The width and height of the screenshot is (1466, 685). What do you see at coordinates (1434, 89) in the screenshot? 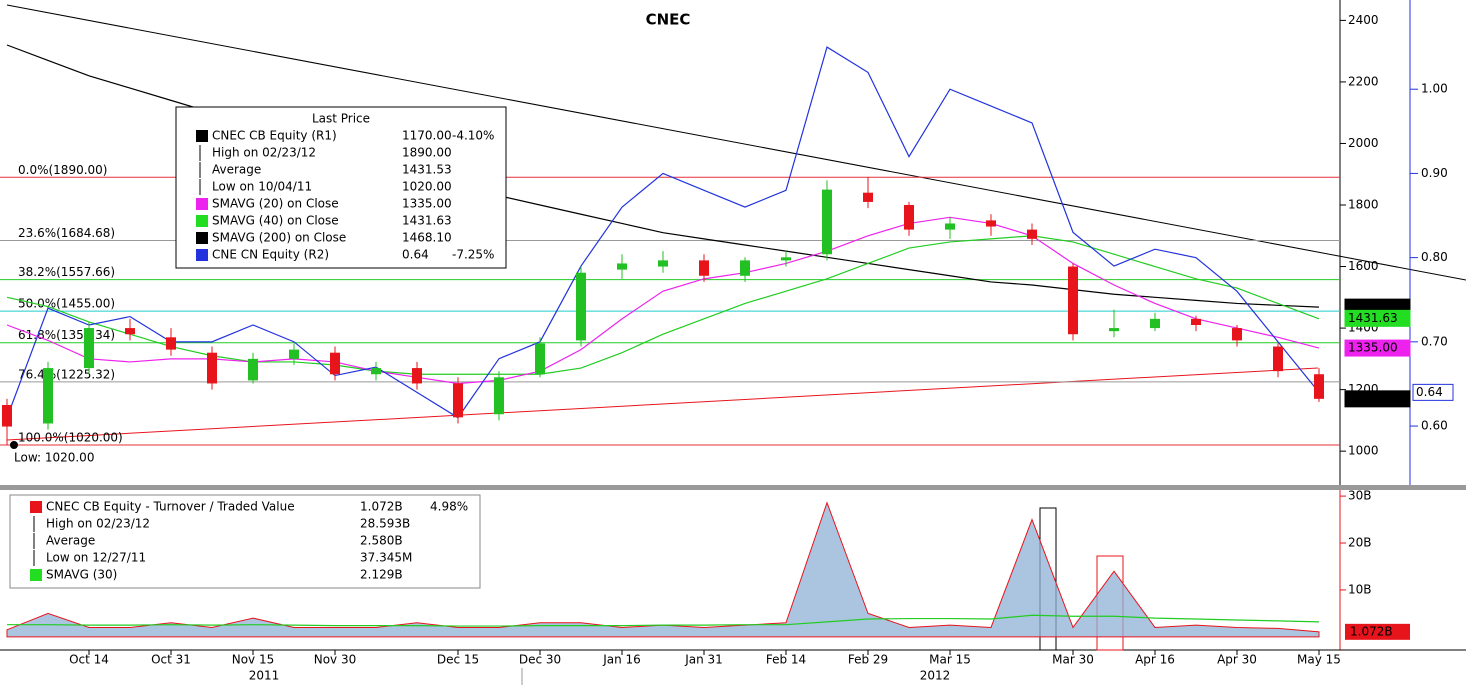
I see `y2-tick-label: 1.00` at bounding box center [1434, 89].